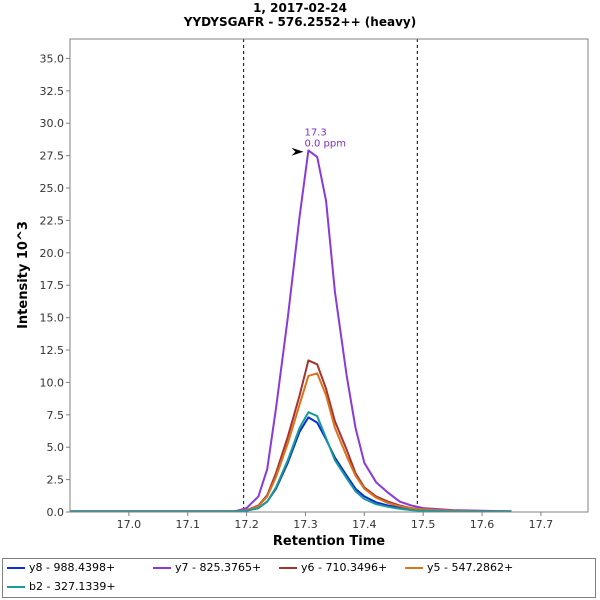  I want to click on chart-title: 1, 2017-02-24, so click(300, 8).